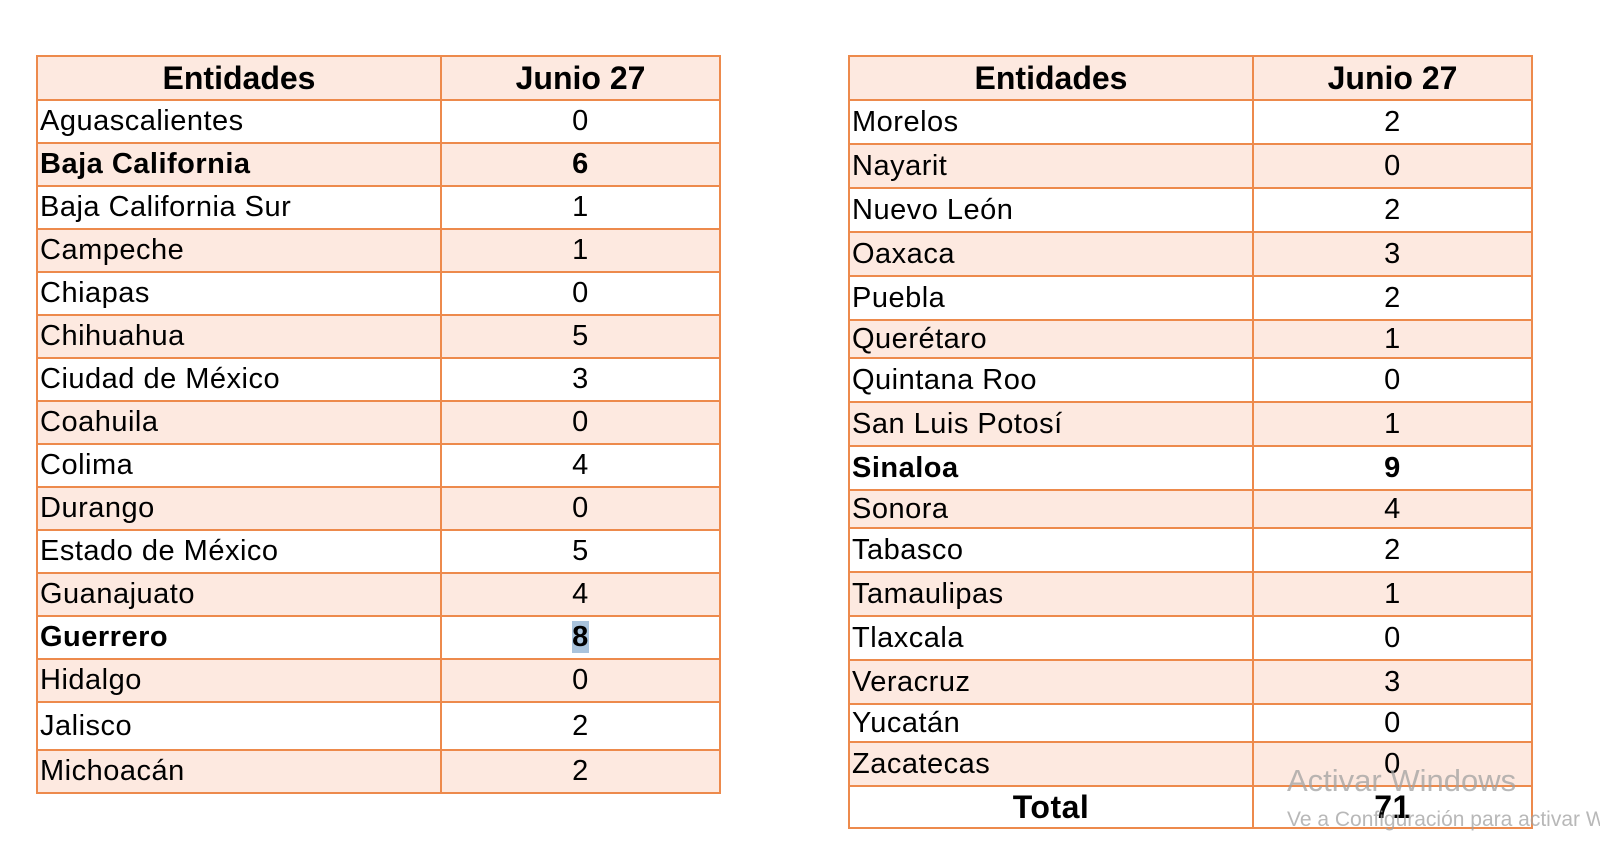  I want to click on cell-entity: Veracruz, so click(1051, 682).